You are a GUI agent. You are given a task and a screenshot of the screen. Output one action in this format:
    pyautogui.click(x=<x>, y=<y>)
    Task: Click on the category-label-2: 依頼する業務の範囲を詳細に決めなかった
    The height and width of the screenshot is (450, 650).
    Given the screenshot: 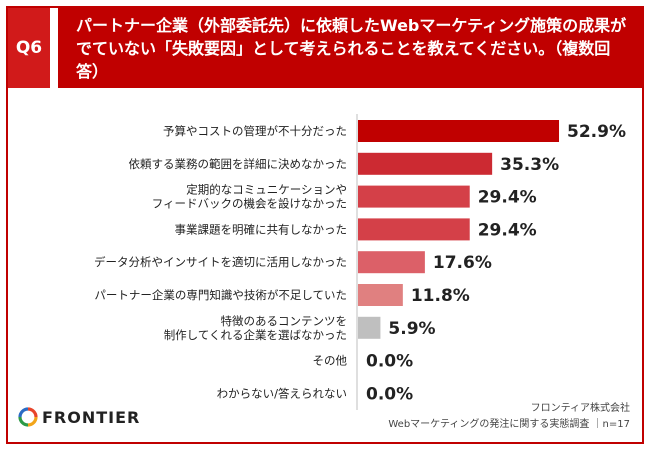 What is the action you would take?
    pyautogui.click(x=238, y=164)
    